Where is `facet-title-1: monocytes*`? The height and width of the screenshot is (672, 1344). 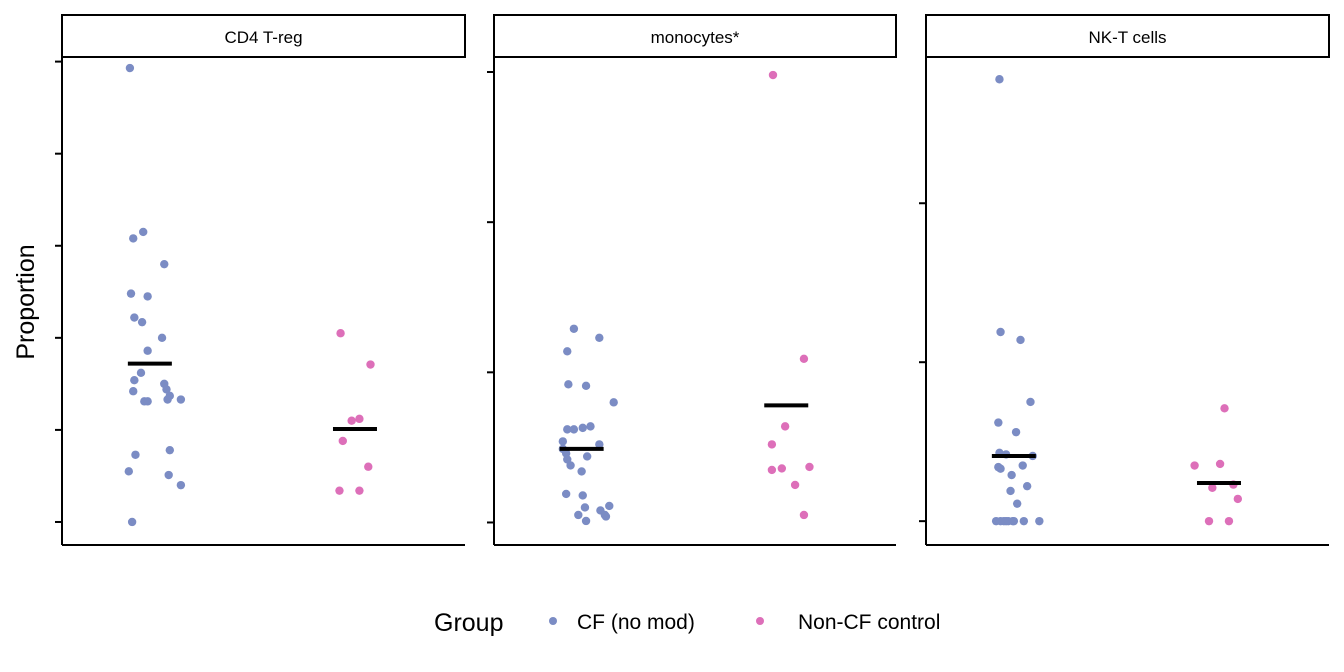
facet-title-1: monocytes* is located at coordinates (695, 37).